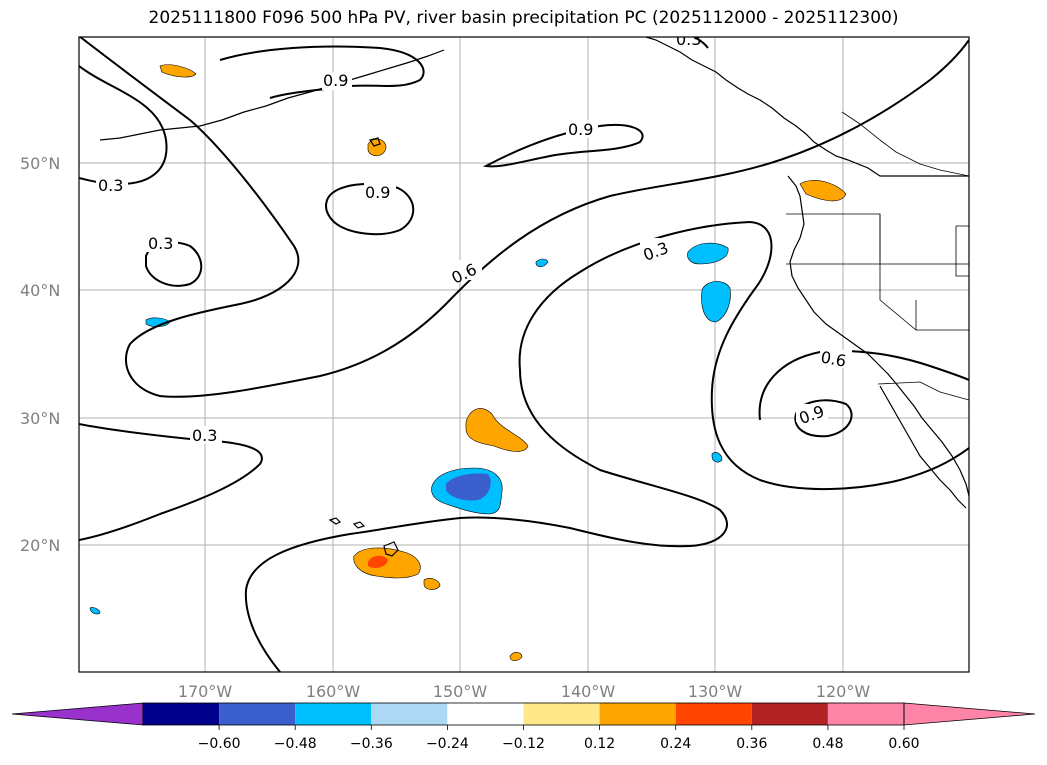 The height and width of the screenshot is (765, 1047). Describe the element at coordinates (497, 430) in the screenshot. I see `shade-positive-subtropical` at that location.